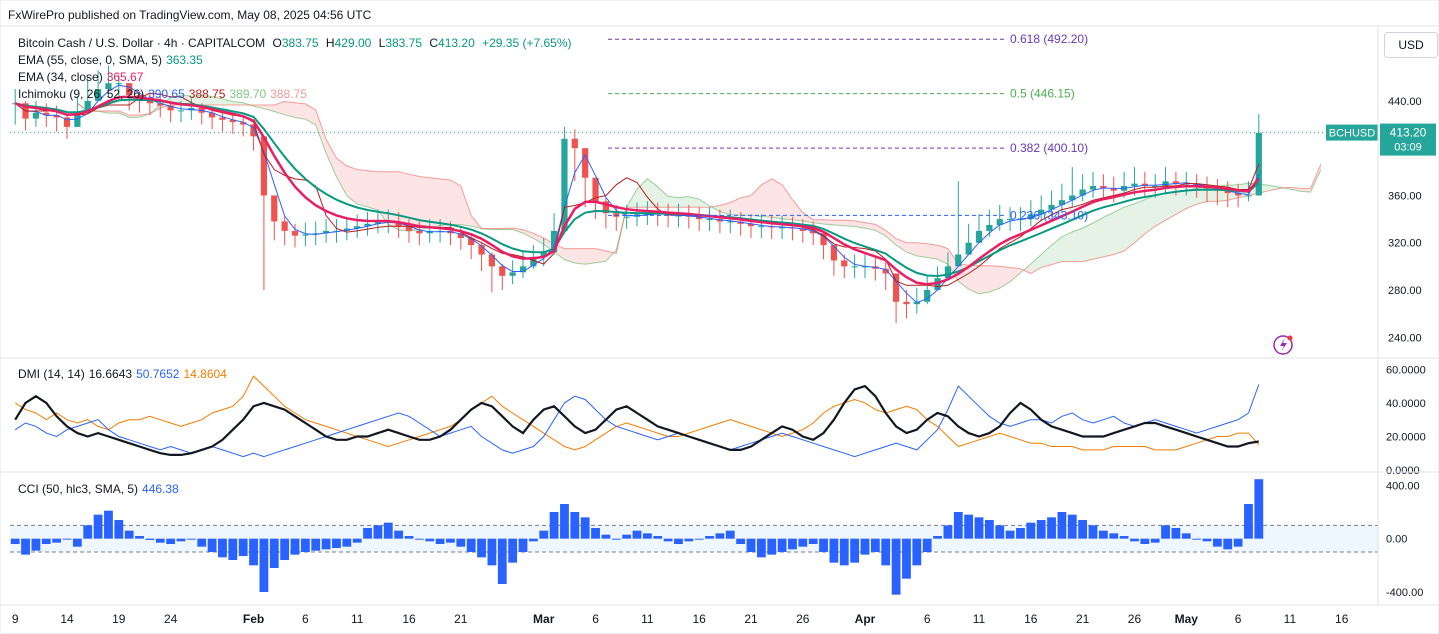 Image resolution: width=1439 pixels, height=634 pixels. What do you see at coordinates (865, 619) in the screenshot?
I see `x-tick-label: Apr` at bounding box center [865, 619].